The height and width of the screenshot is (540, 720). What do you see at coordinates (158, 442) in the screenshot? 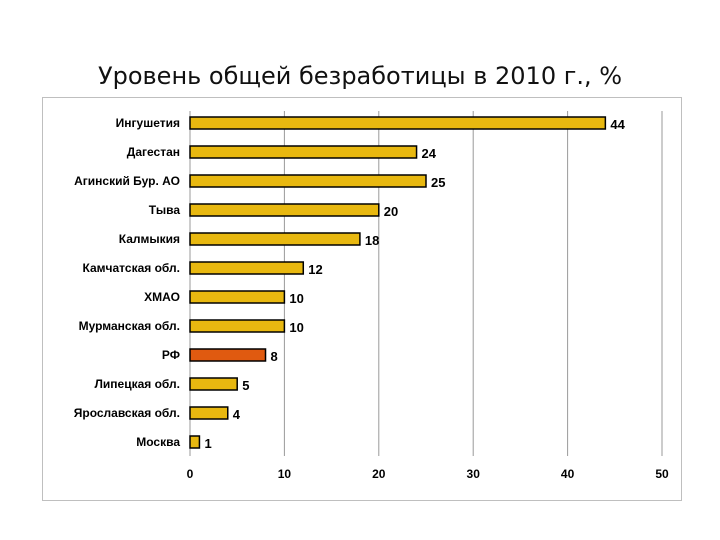
I see `category-label: Москва` at bounding box center [158, 442].